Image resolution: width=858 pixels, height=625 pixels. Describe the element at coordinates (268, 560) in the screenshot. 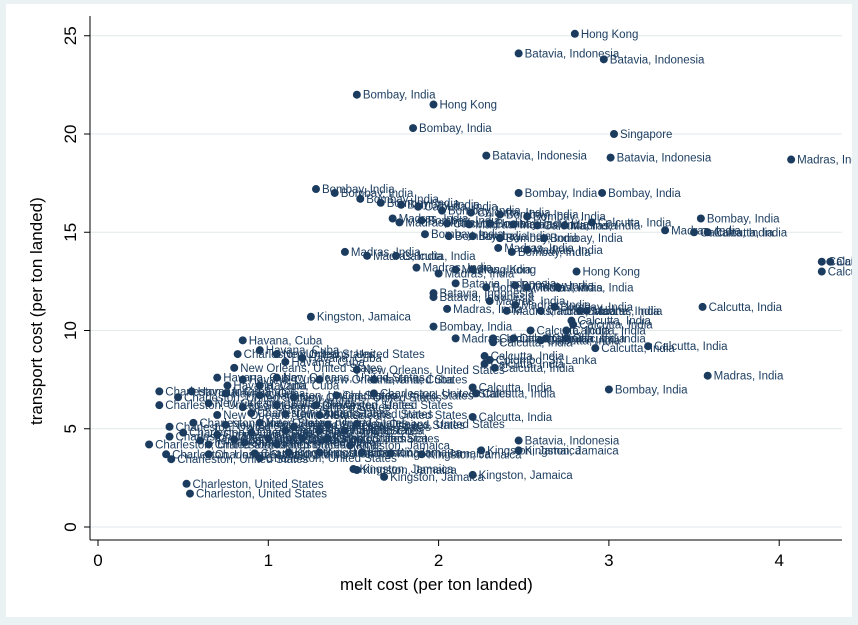

I see `x-tick-label: 1` at that location.